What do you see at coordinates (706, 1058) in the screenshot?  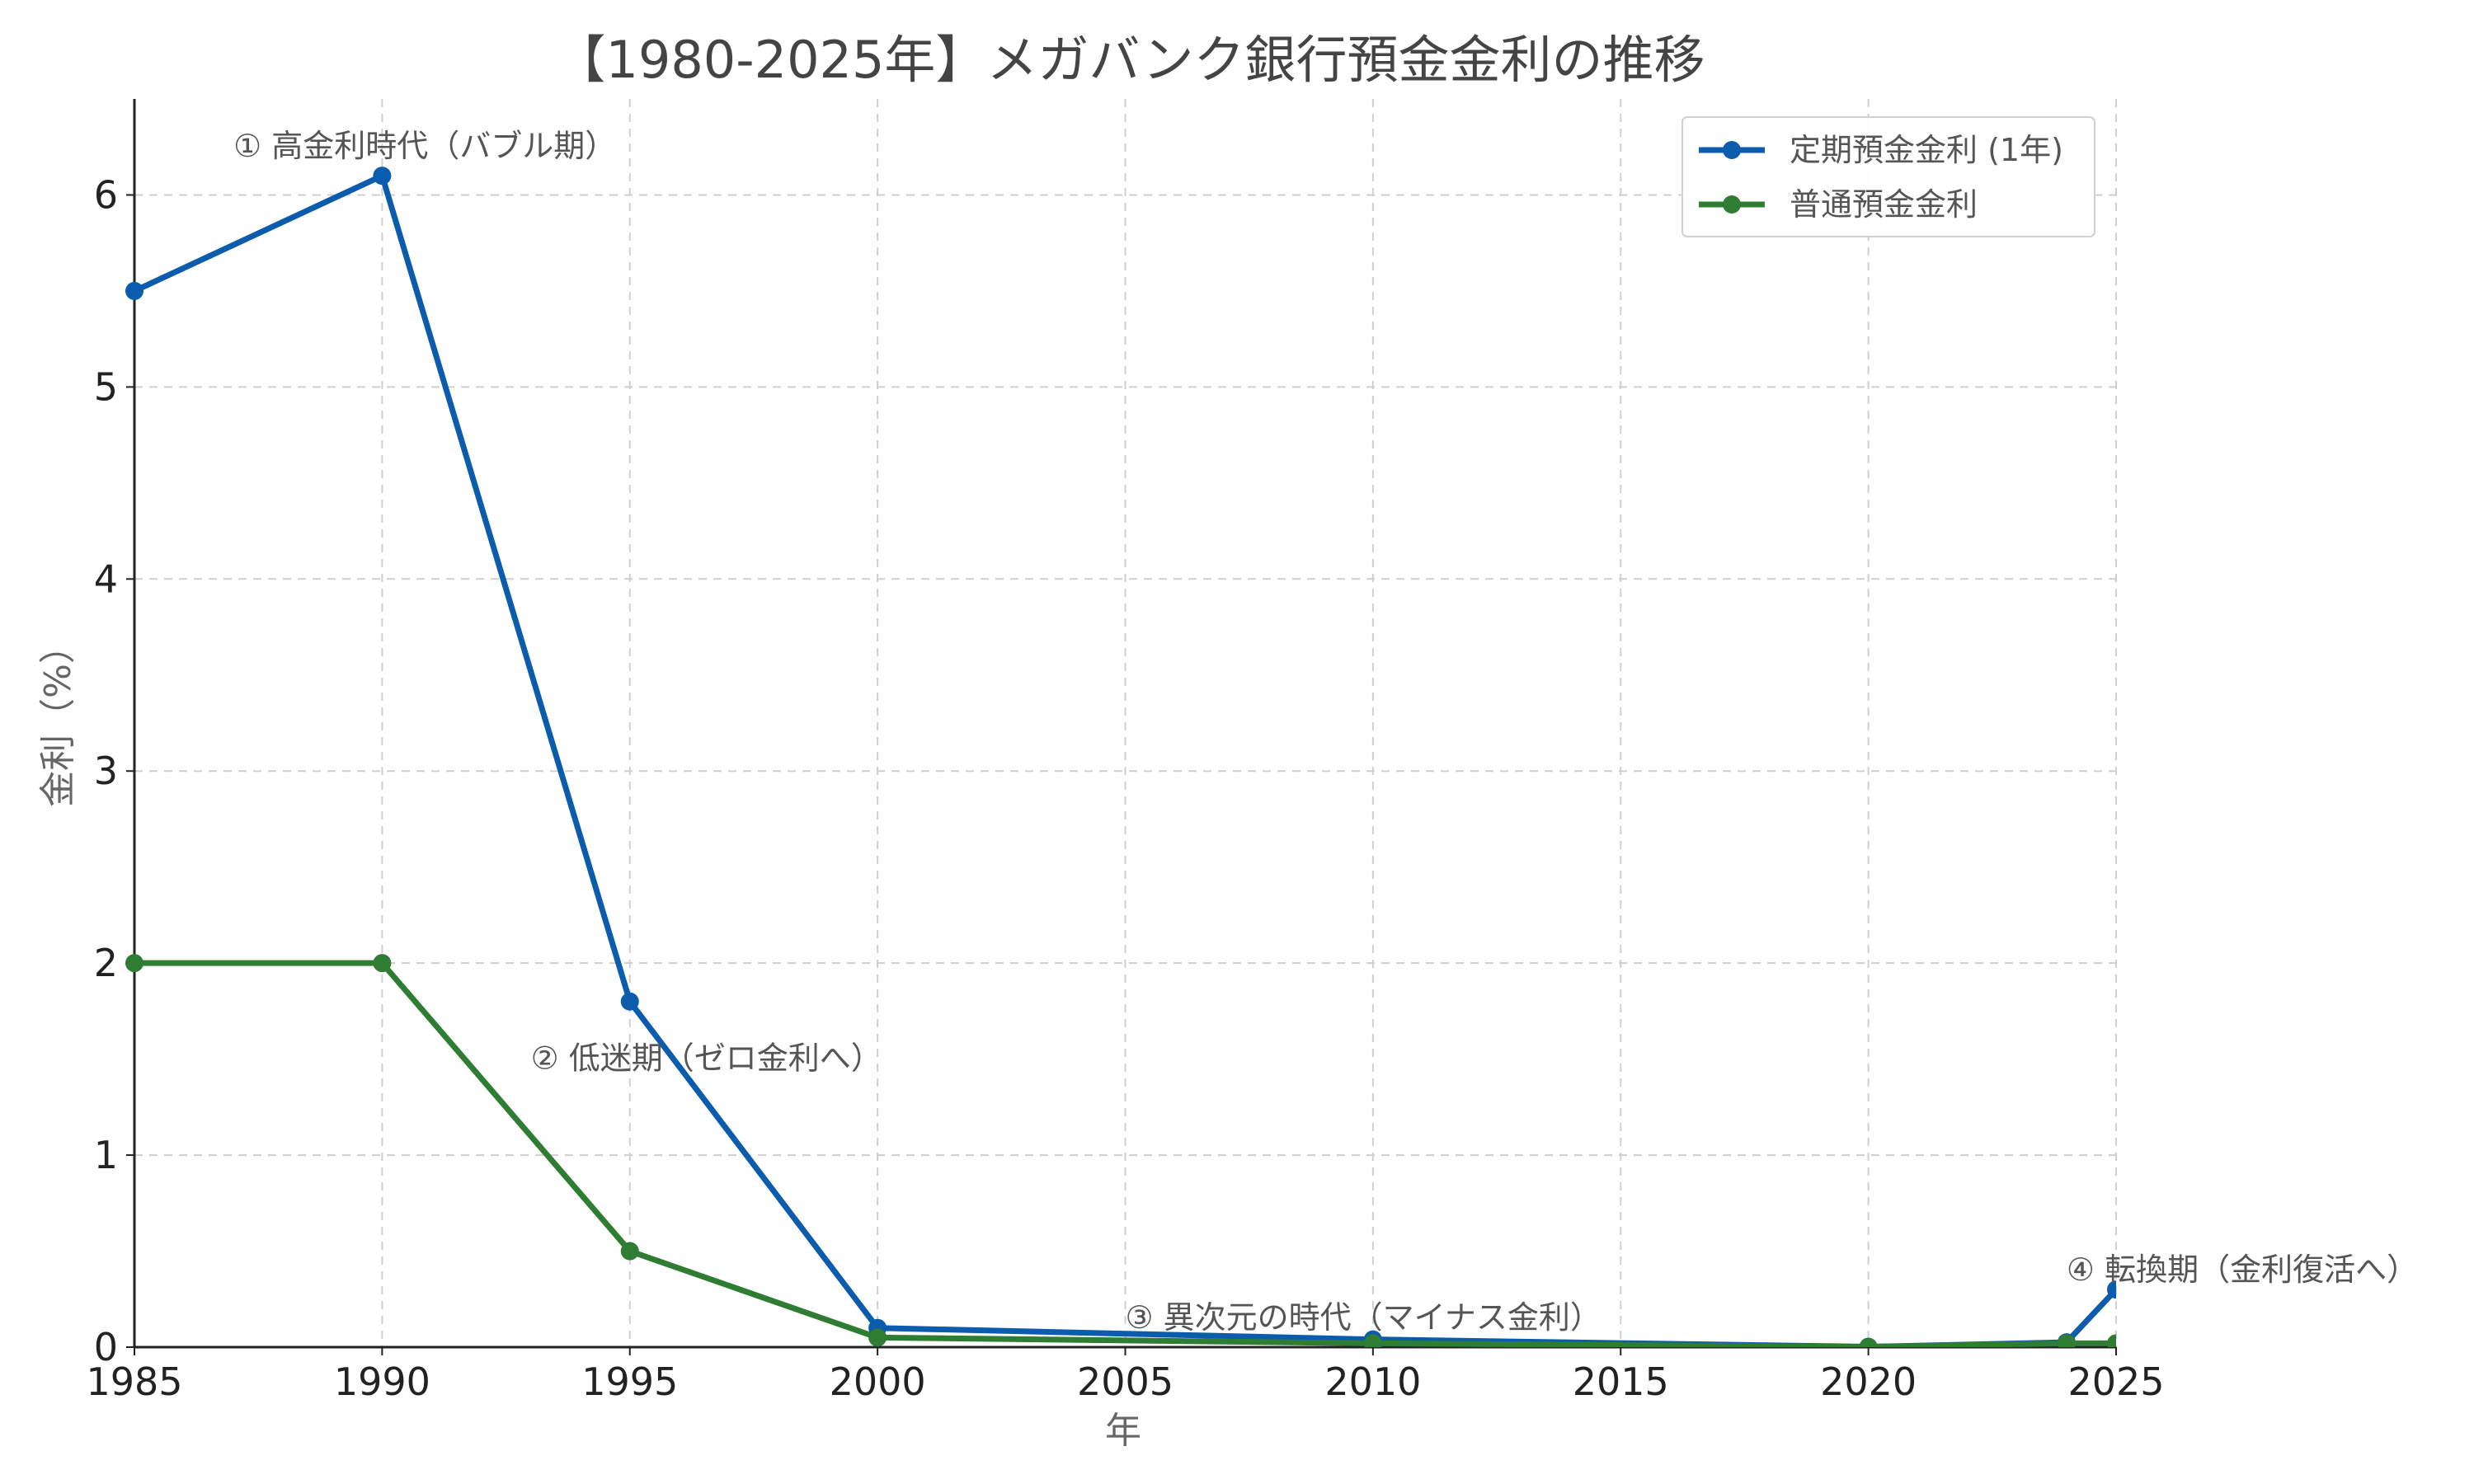 I see `annotation-2: ② 低迷期（ゼロ金利へ）` at bounding box center [706, 1058].